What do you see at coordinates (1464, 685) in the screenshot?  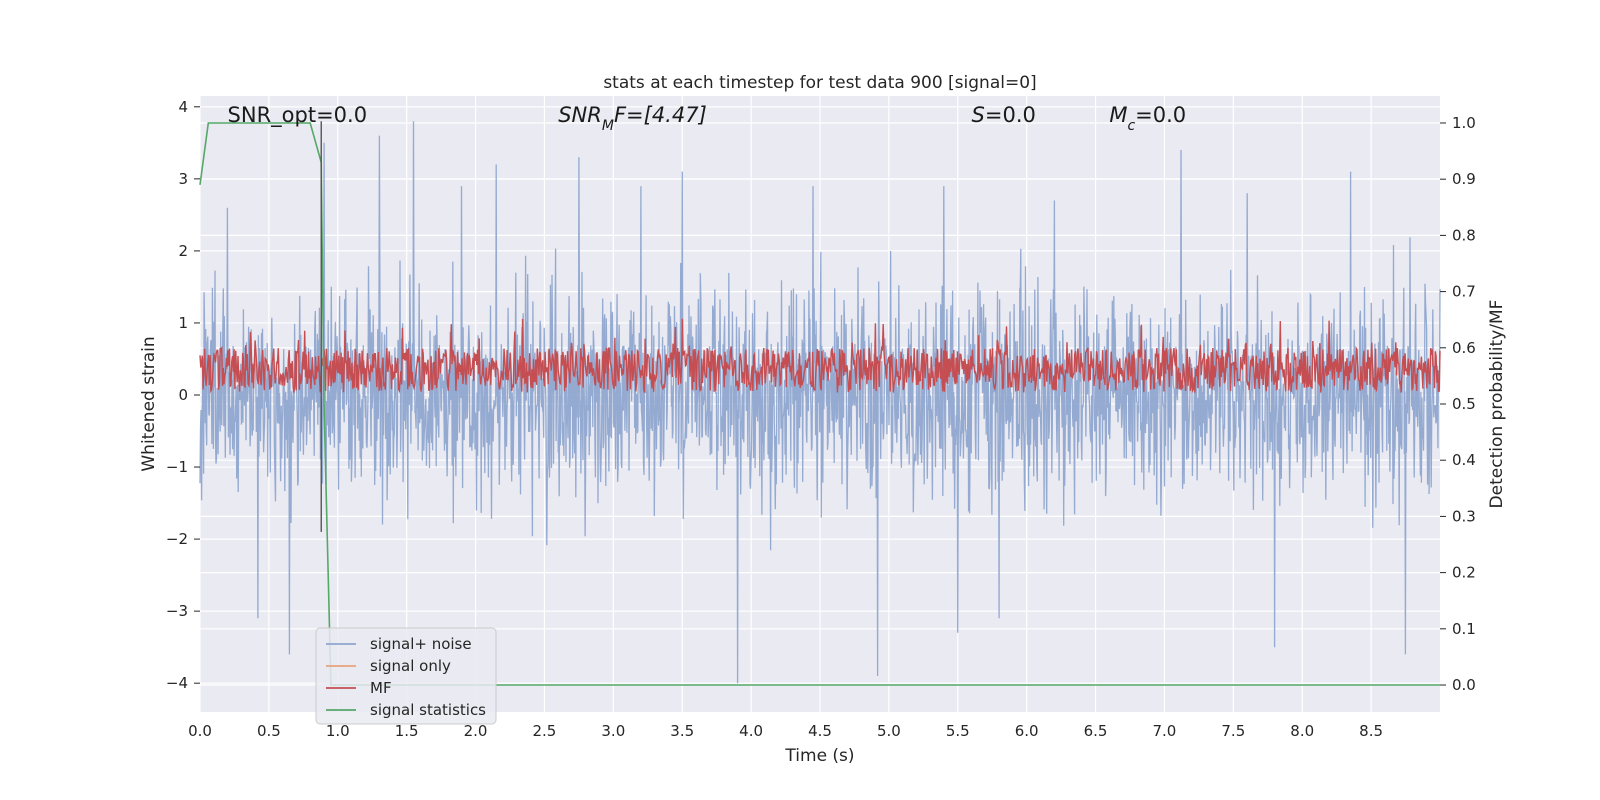 I see `y2-tick-label: 0.0` at bounding box center [1464, 685].